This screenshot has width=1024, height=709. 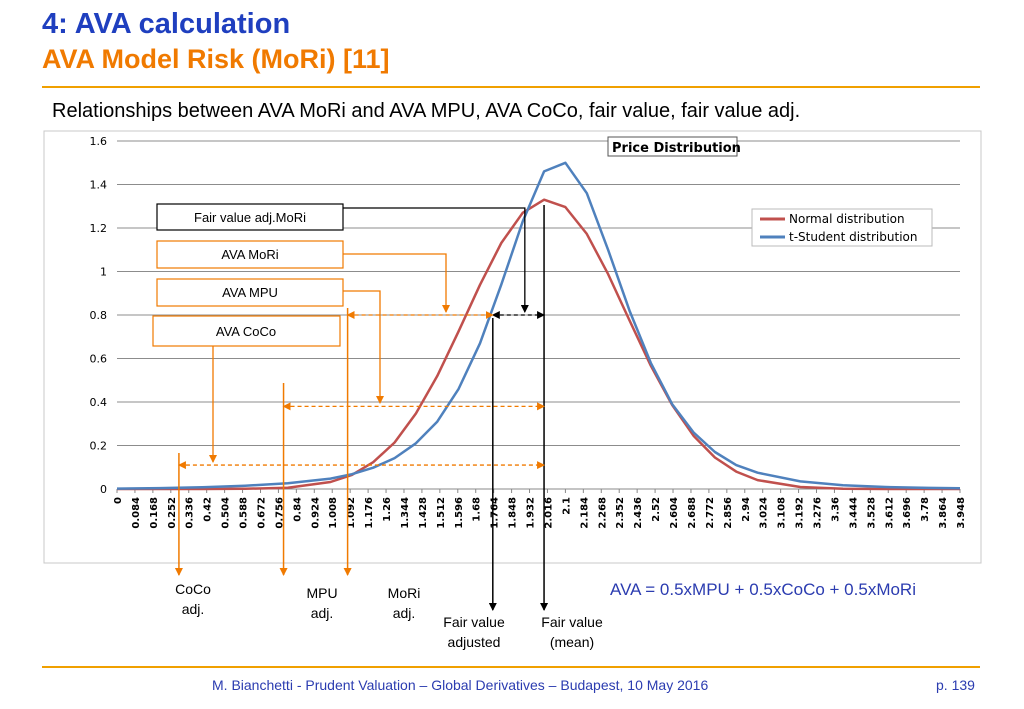 I want to click on fair-value-adj-mori-leader, so click(x=436, y=260).